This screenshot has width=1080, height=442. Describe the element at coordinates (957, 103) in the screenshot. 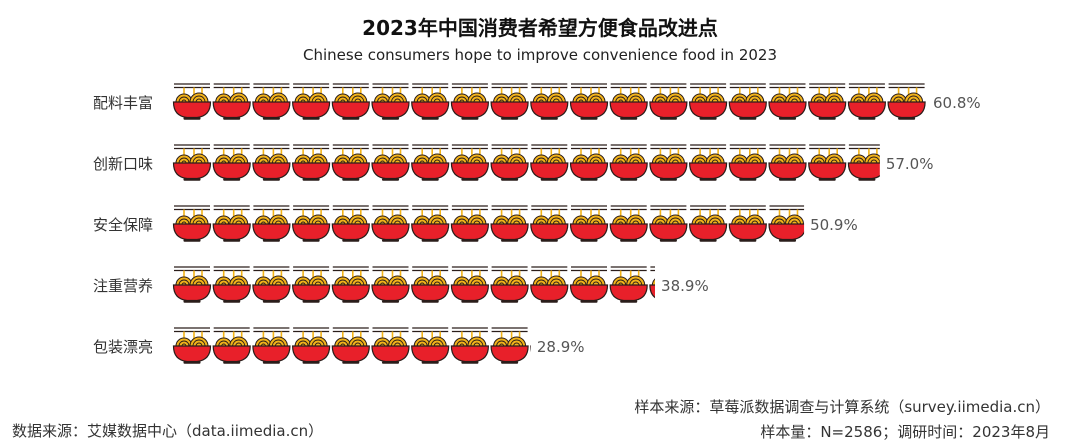

I see `value-label: 60.8%` at that location.